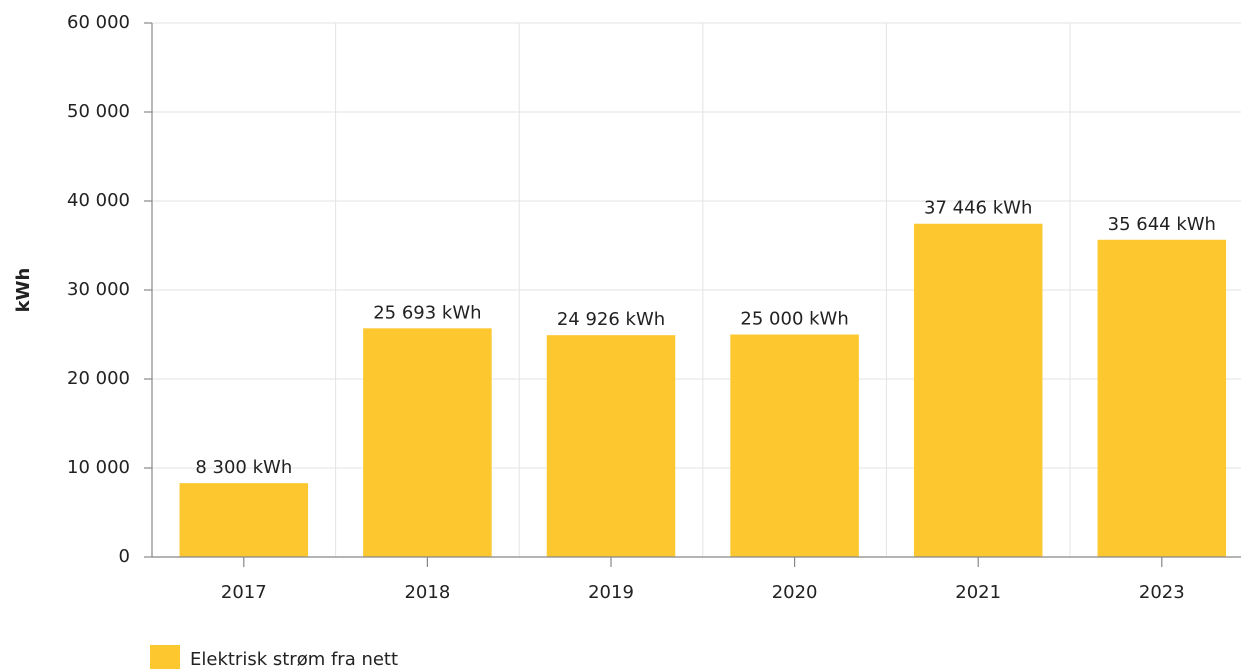 This screenshot has width=1241, height=669. What do you see at coordinates (427, 312) in the screenshot?
I see `data-label: 25 693 kWh` at bounding box center [427, 312].